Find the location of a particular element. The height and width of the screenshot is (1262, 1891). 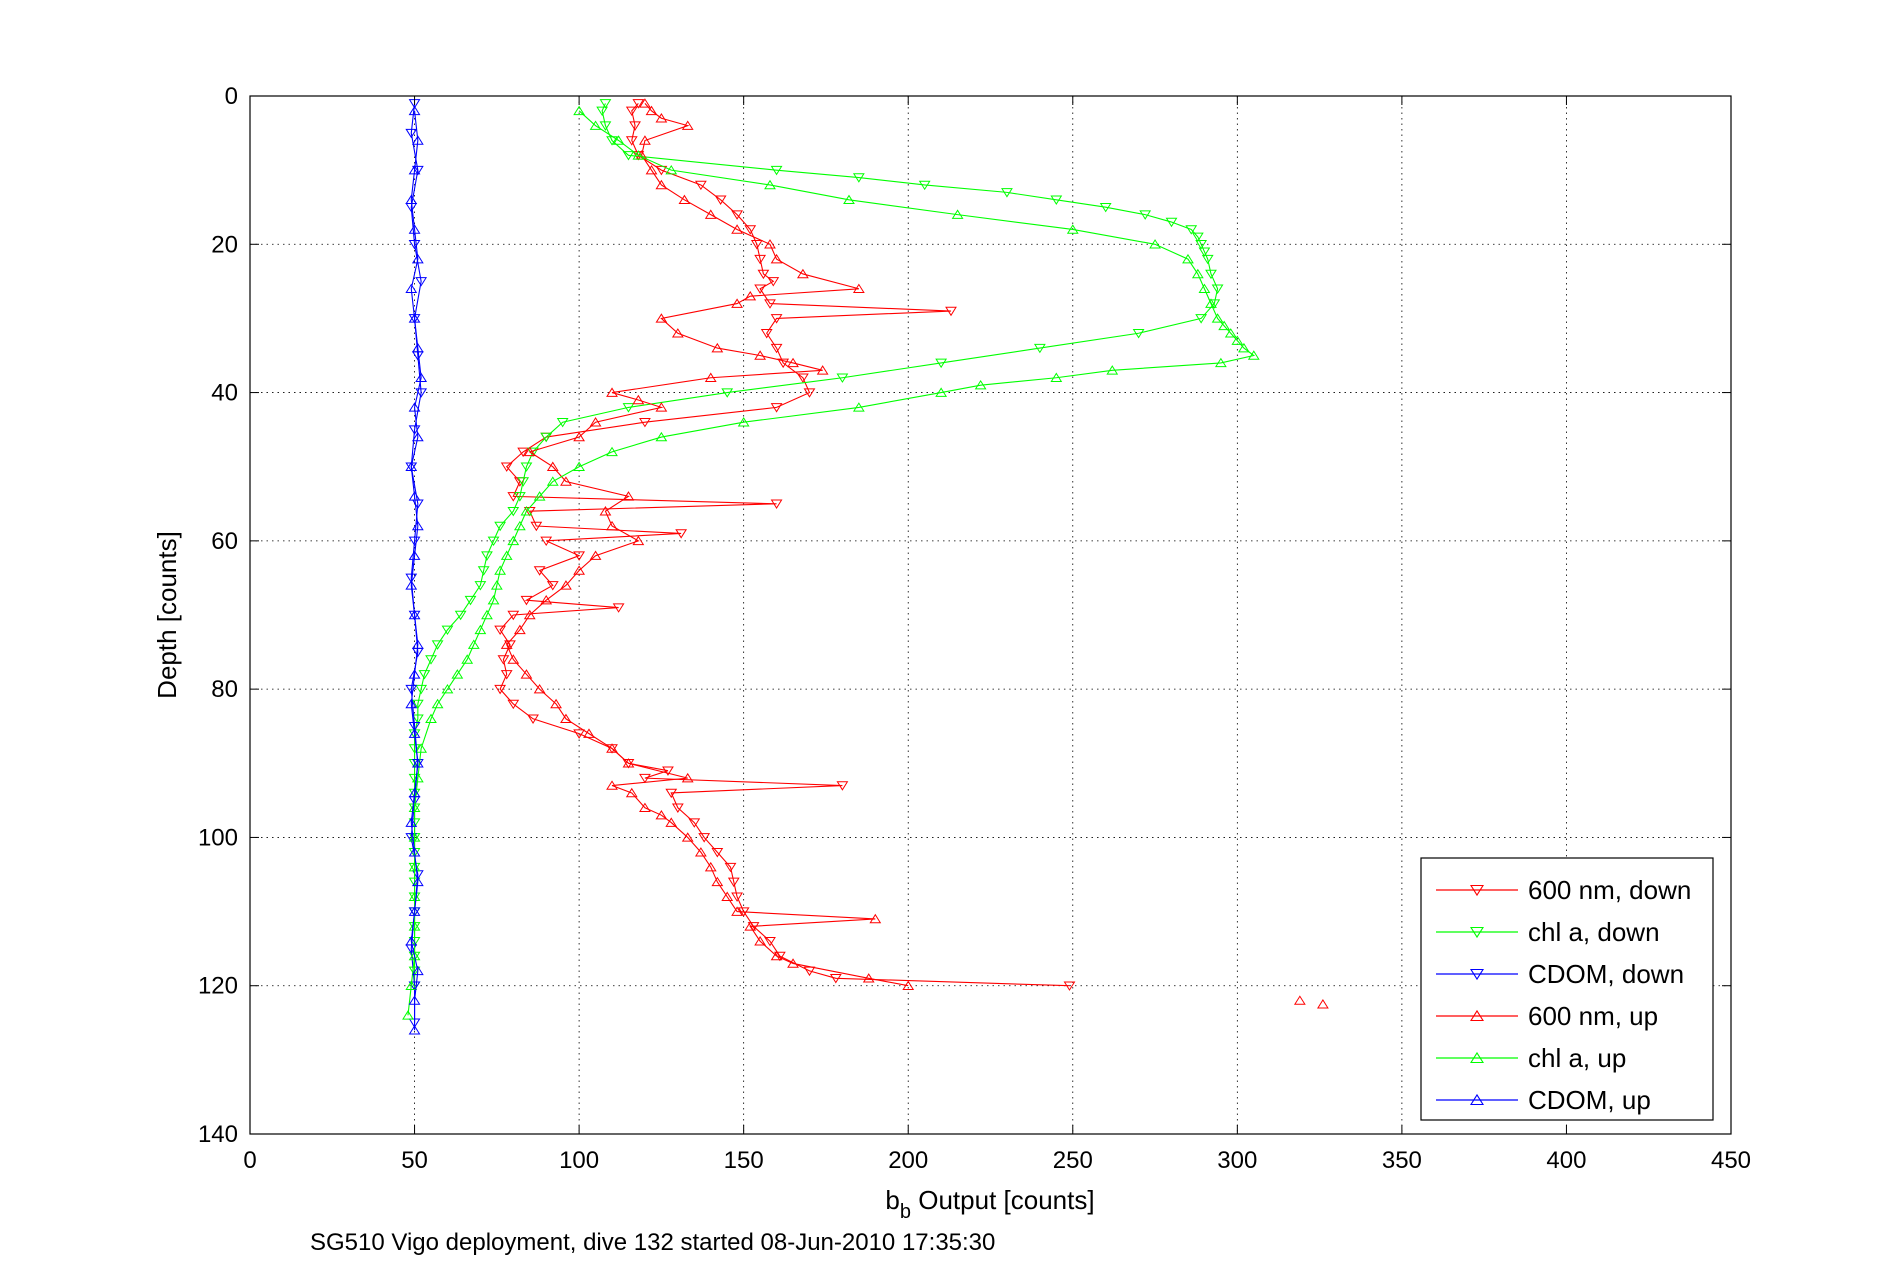

legend-entry: 600 nm, up is located at coordinates (1593, 1016).